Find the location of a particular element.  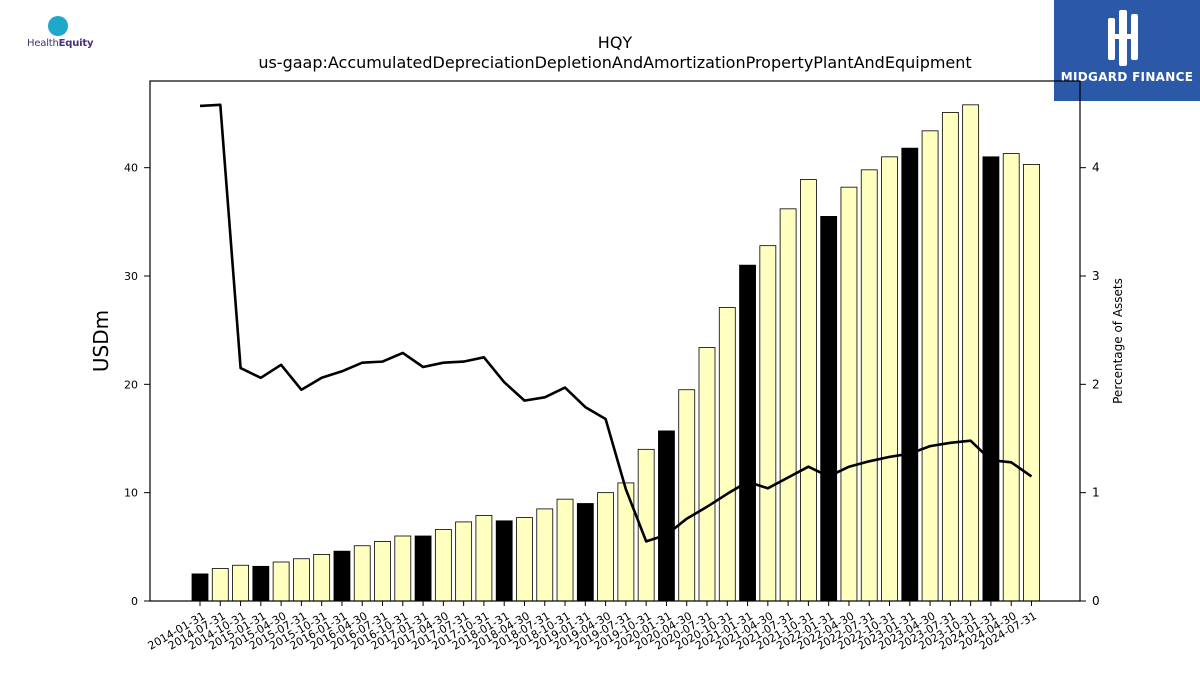

y-tick-label: 0 is located at coordinates (134, 601).